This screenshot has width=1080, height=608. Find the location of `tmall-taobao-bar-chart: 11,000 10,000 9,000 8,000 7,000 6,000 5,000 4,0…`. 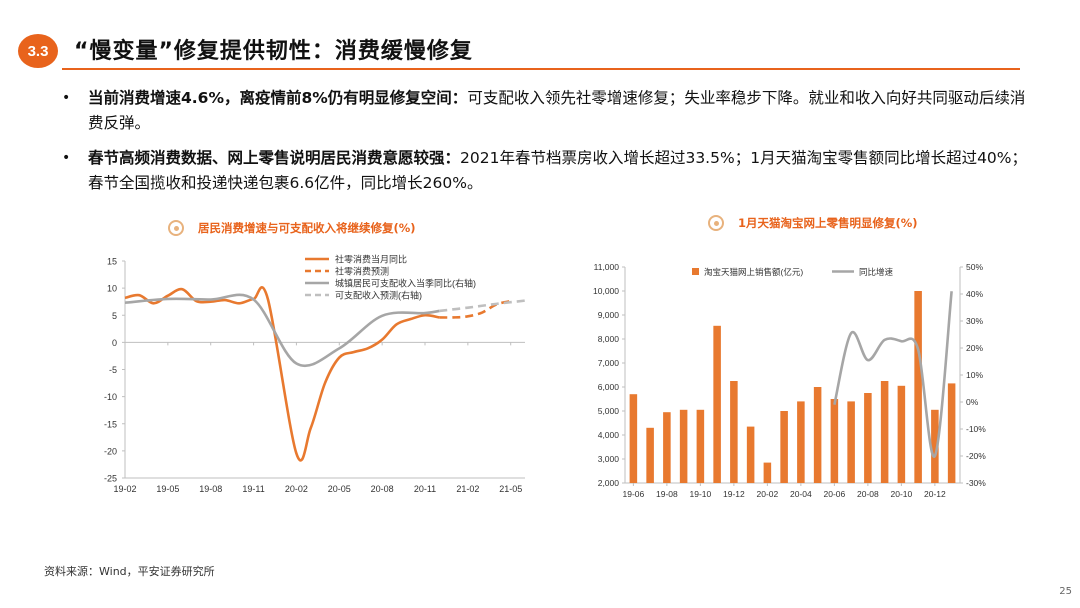

tmall-taobao-bar-chart: 11,000 10,000 9,000 8,000 7,000 6,000 5,000 4,0… is located at coordinates (789, 380).